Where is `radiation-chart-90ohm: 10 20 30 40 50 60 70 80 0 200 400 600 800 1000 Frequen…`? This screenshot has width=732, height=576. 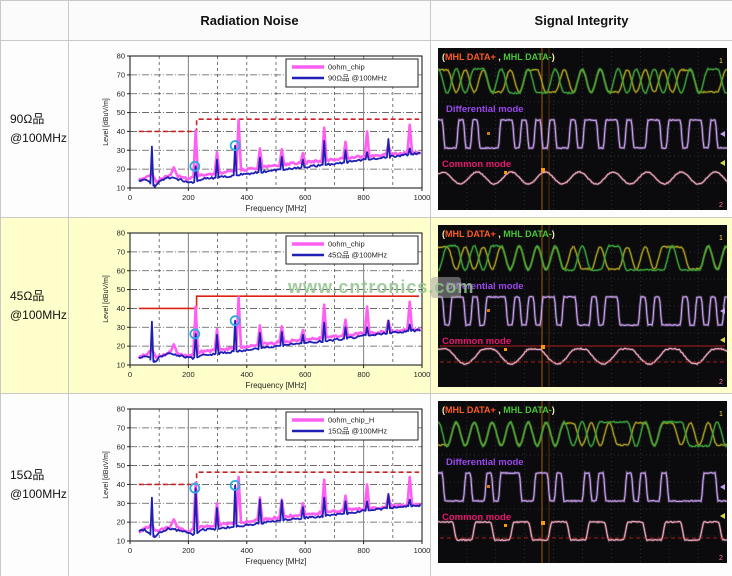
radiation-chart-90ohm: 10 20 30 40 50 60 70 80 0 200 400 600 800 1000 Frequen… is located at coordinates (265, 133).